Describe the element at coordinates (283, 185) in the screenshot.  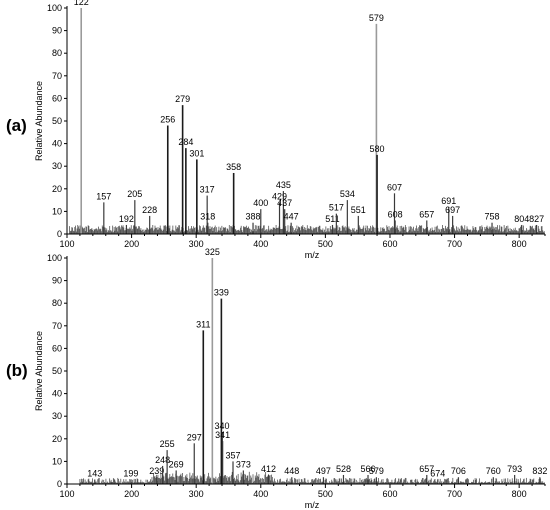
I see `peak-label-435: 435` at that location.